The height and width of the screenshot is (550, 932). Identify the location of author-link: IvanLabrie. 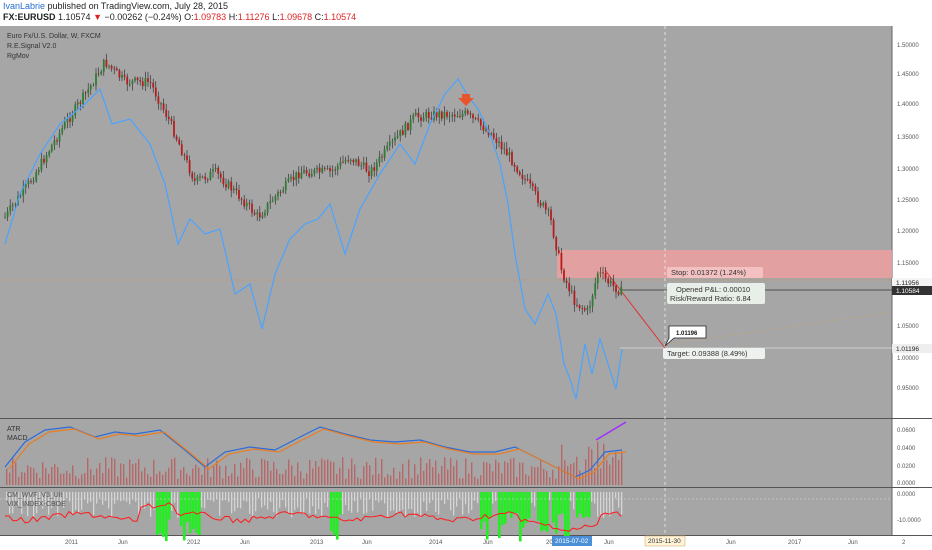
(24, 6).